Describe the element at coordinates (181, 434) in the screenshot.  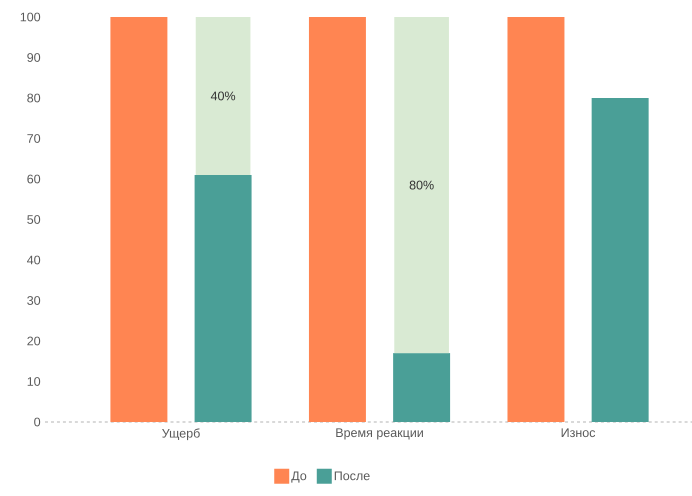
I see `x-tick-label: Ущерб` at that location.